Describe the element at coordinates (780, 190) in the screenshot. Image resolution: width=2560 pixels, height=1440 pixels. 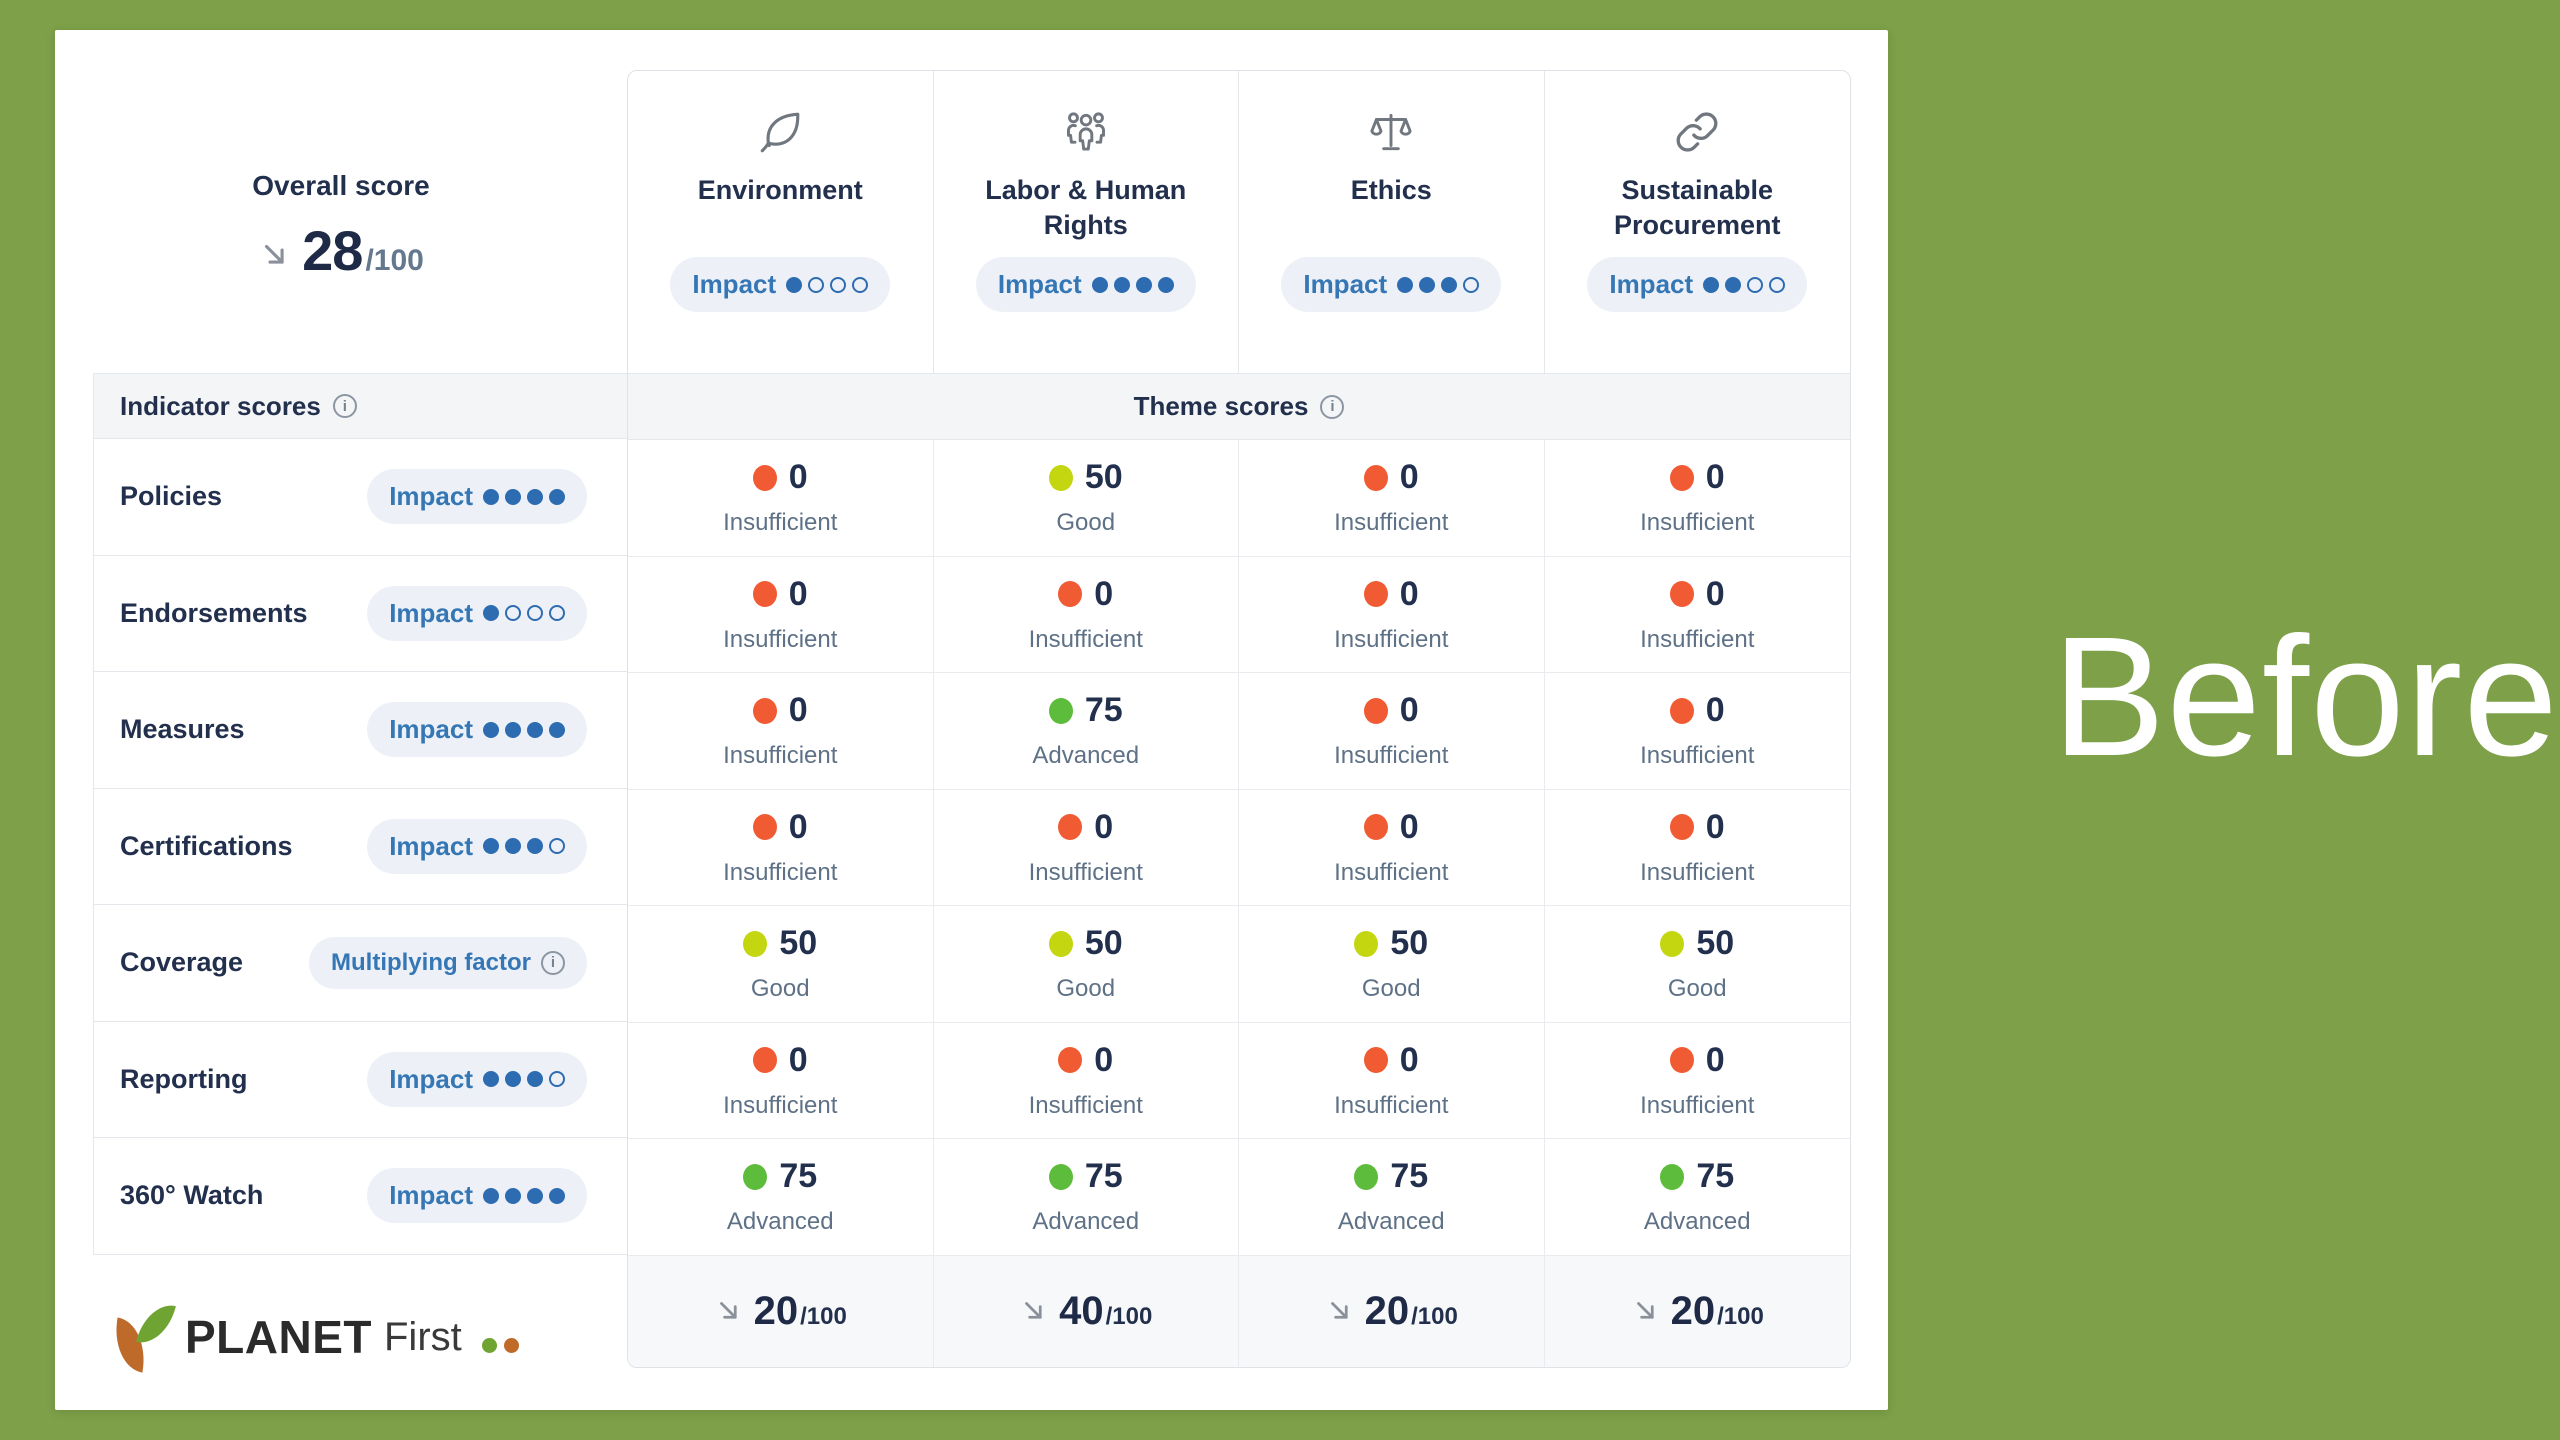
I see `theme-title: Environment` at that location.